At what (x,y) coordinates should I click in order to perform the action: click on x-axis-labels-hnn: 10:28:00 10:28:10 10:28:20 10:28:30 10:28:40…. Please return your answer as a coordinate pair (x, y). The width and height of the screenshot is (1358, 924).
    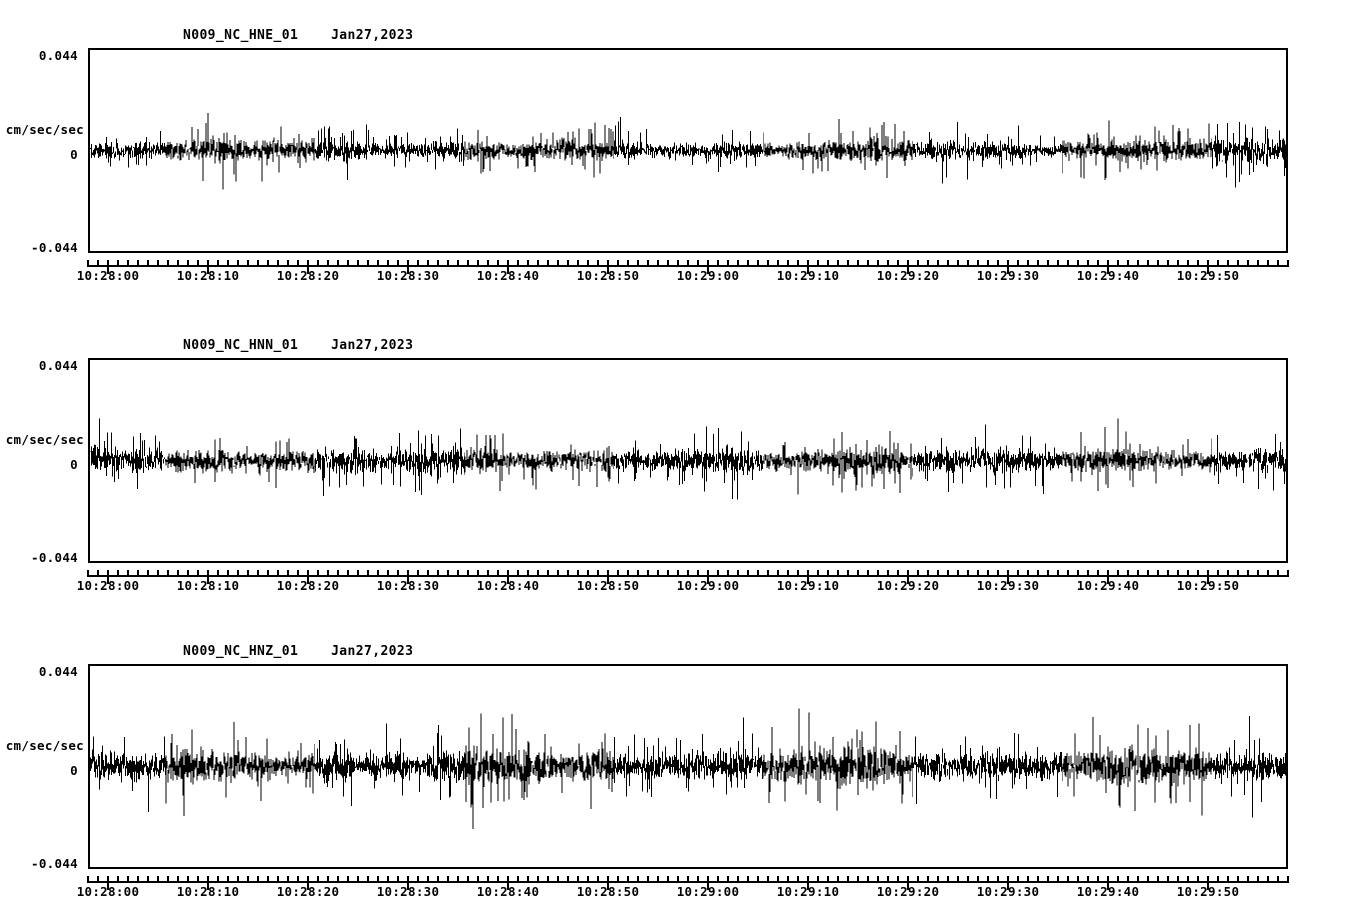
    Looking at the image, I should click on (682, 585).